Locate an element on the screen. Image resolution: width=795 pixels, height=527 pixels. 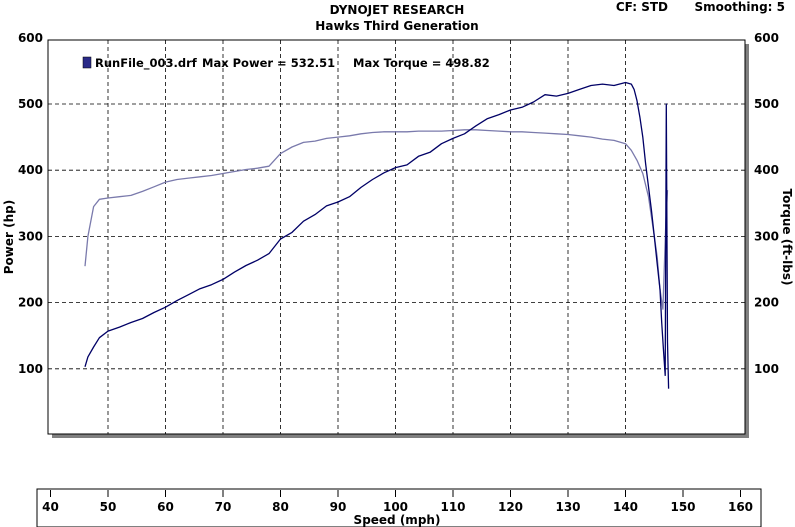
cf-label: CF: STD is located at coordinates (642, 7).